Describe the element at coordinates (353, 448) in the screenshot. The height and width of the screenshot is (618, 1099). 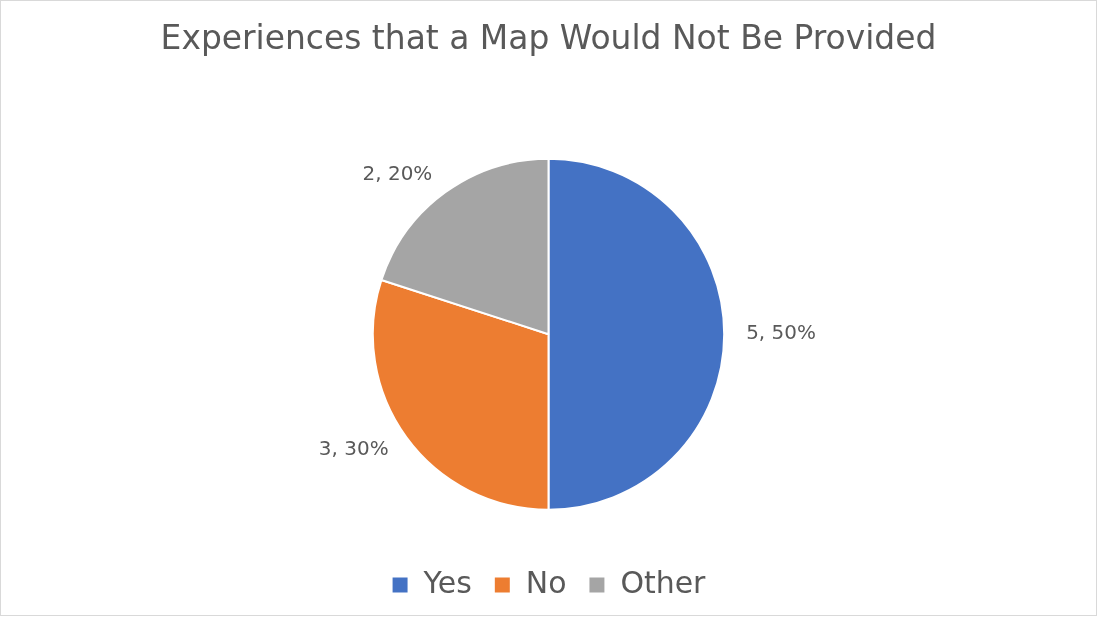
I see `data-label: 3, 30%` at that location.